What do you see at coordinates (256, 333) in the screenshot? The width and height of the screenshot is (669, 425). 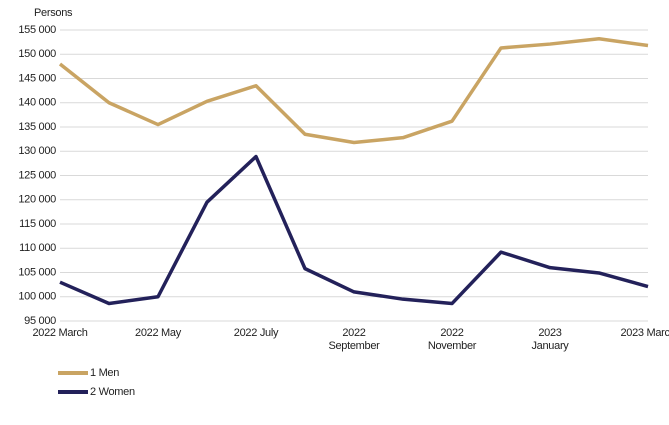 I see `x-tick-label: 2022 July` at bounding box center [256, 333].